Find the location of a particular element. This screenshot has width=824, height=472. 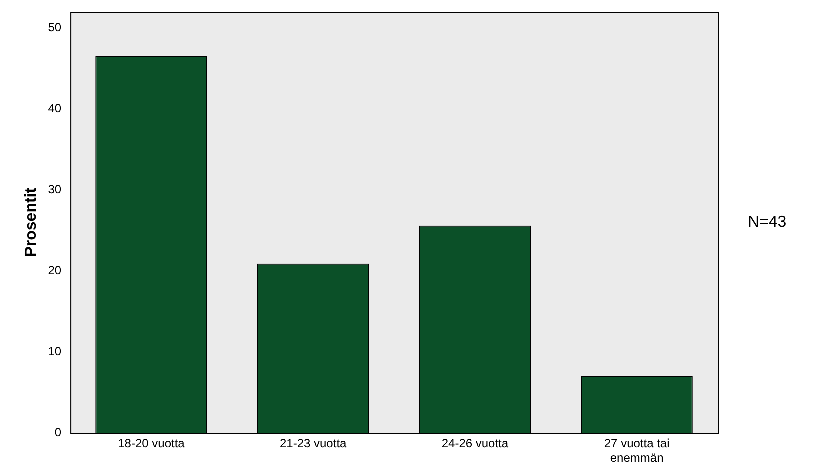

x-tick-label: 24-26 vuotta is located at coordinates (475, 443).